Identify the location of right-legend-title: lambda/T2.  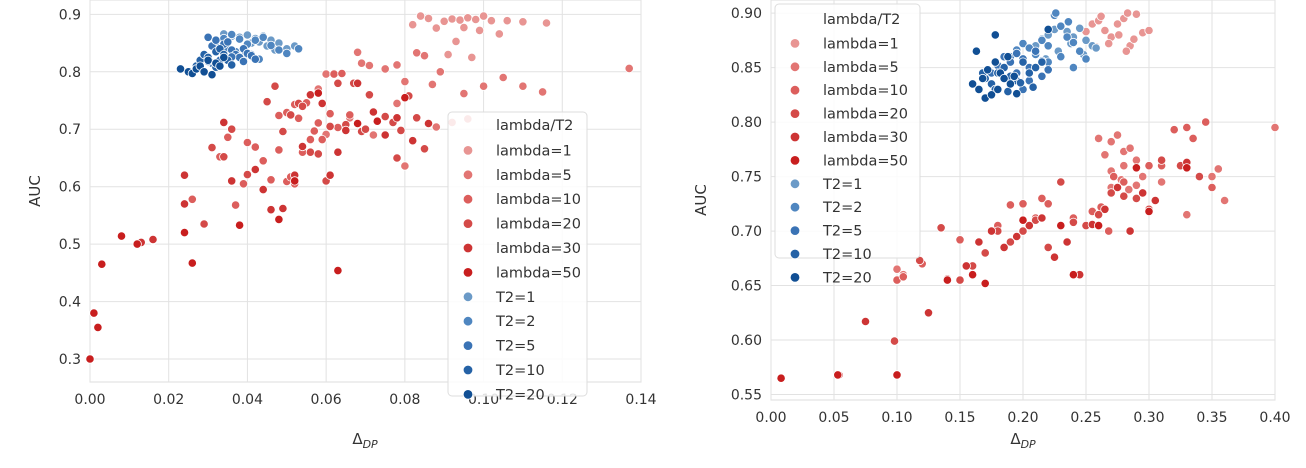
(861, 20).